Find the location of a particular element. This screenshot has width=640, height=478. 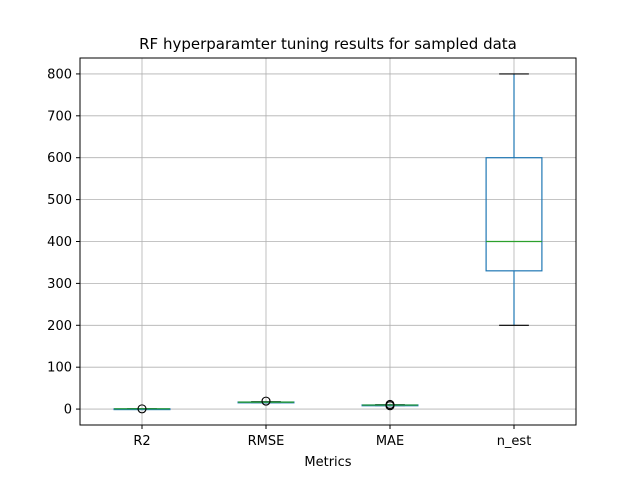

y-tick-label: 500 is located at coordinates (59, 200).